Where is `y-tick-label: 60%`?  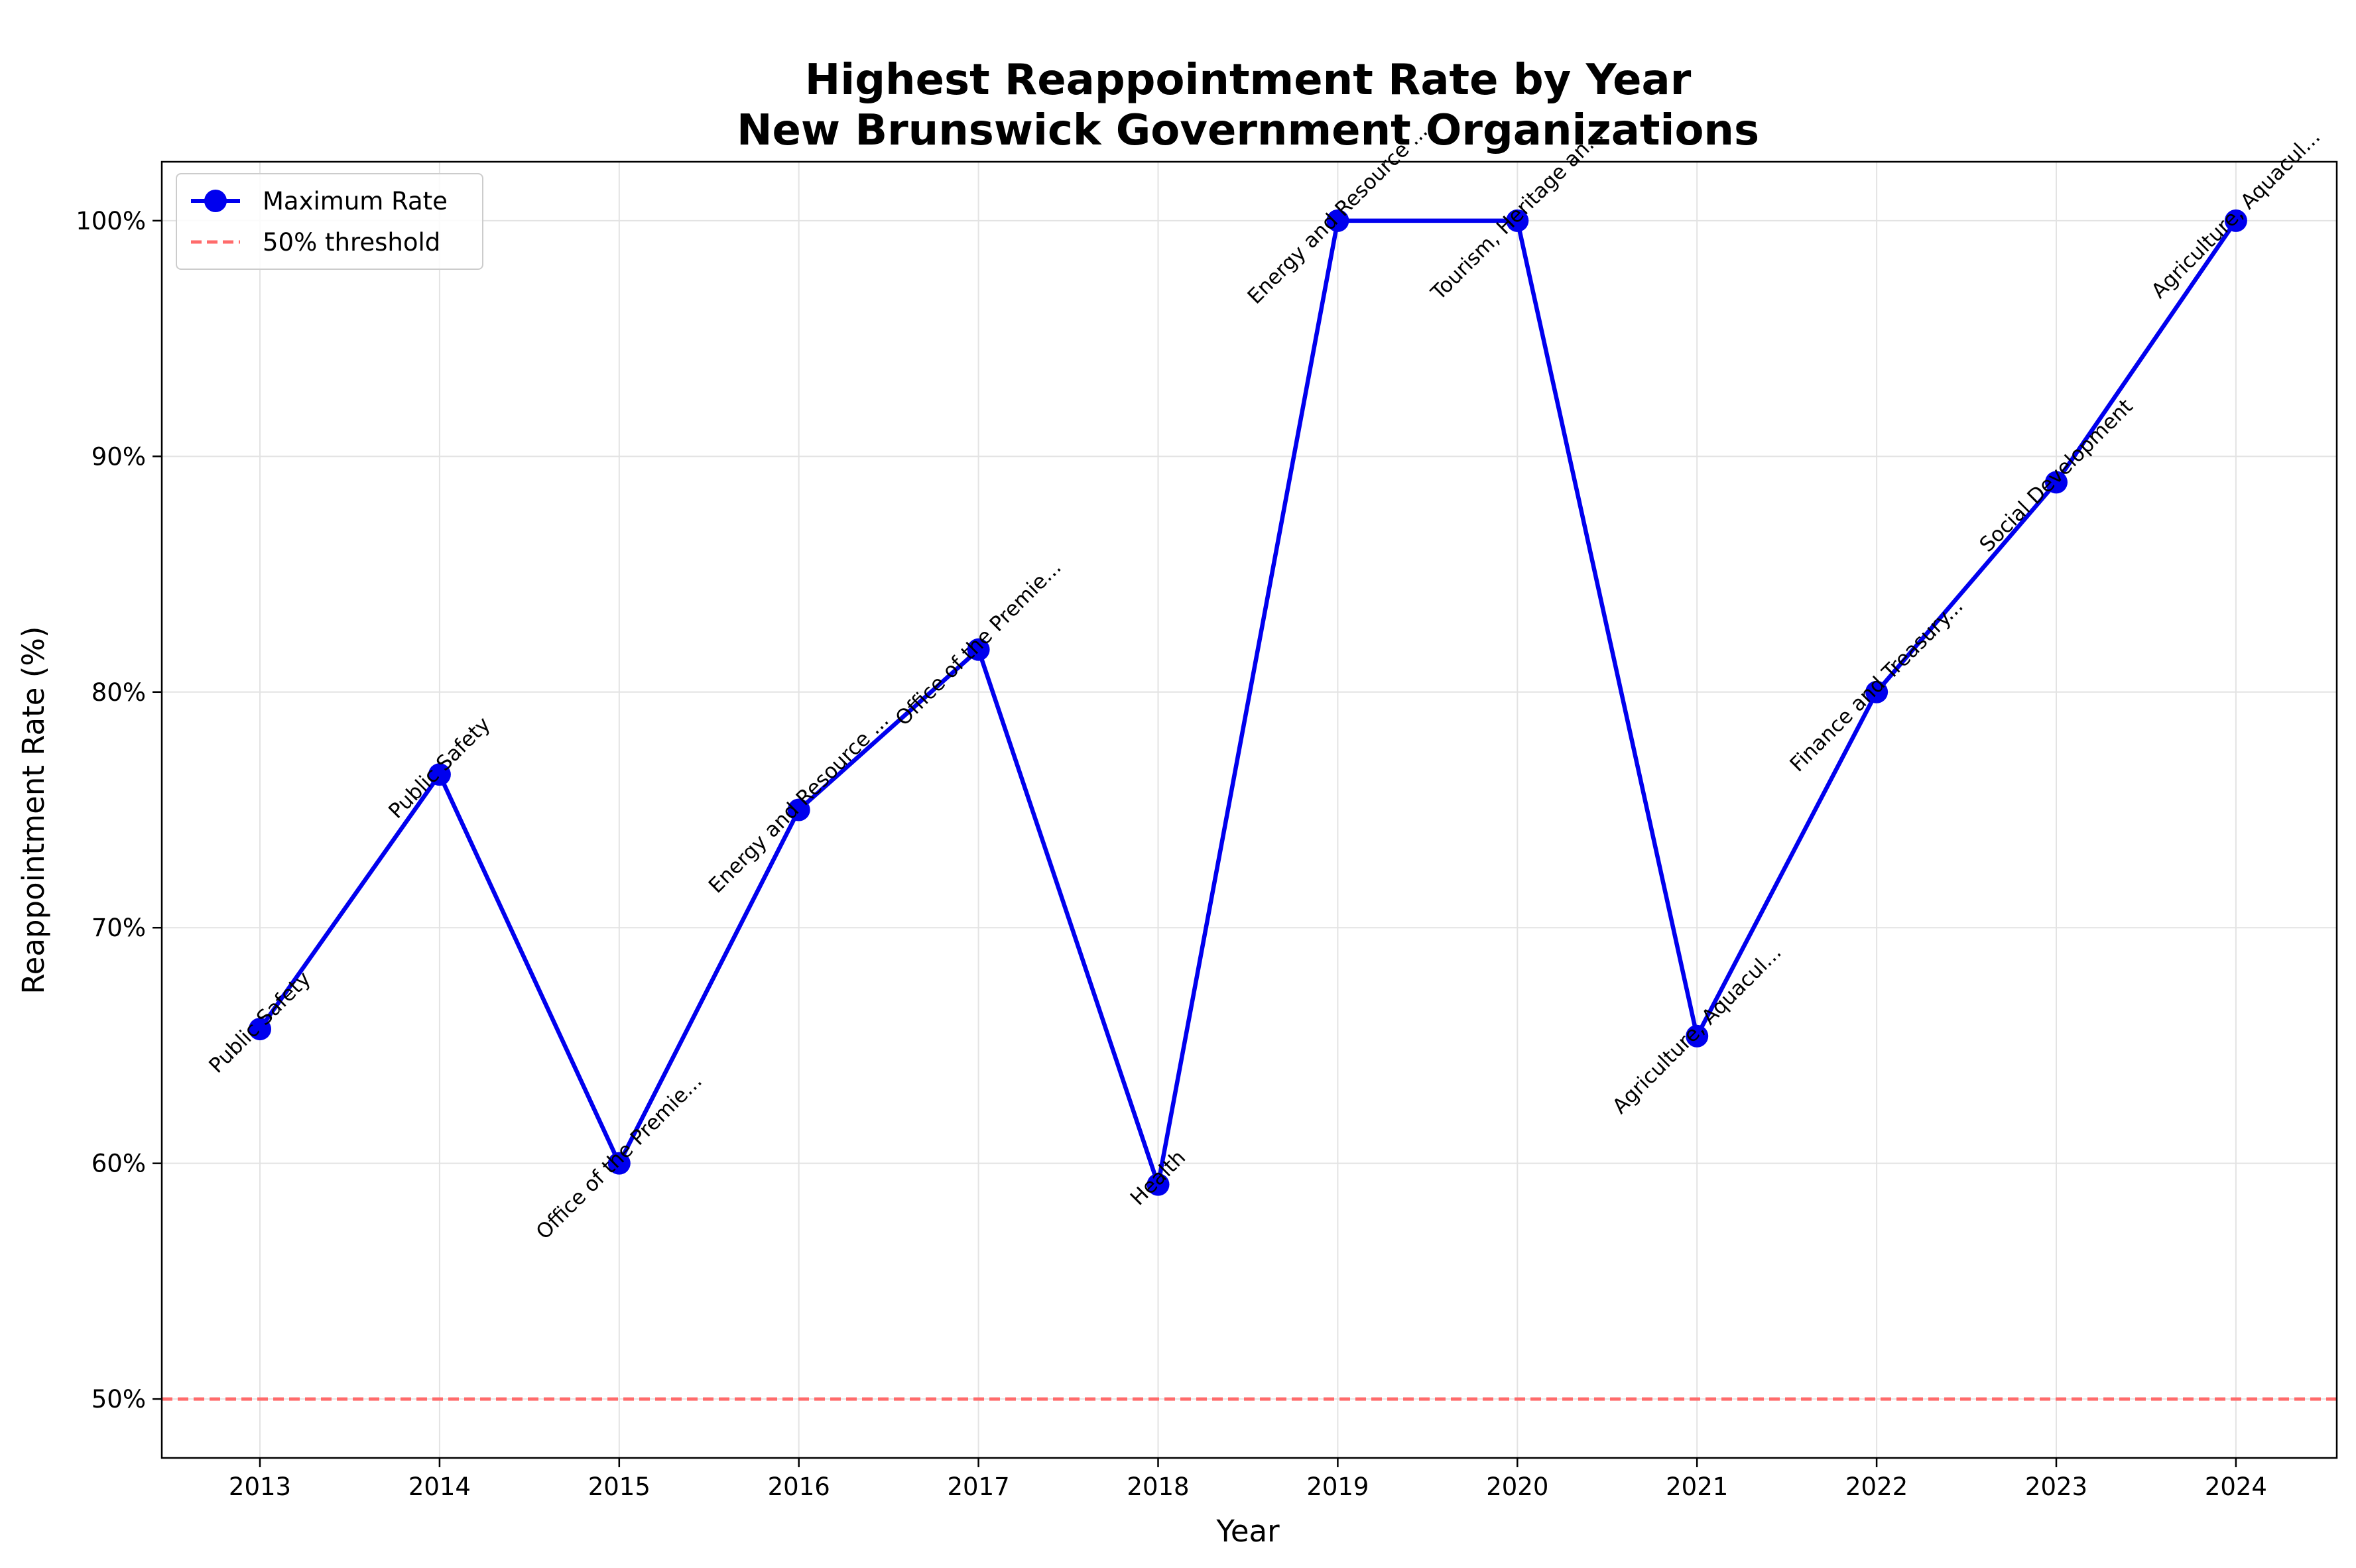
y-tick-label: 60% is located at coordinates (119, 1164).